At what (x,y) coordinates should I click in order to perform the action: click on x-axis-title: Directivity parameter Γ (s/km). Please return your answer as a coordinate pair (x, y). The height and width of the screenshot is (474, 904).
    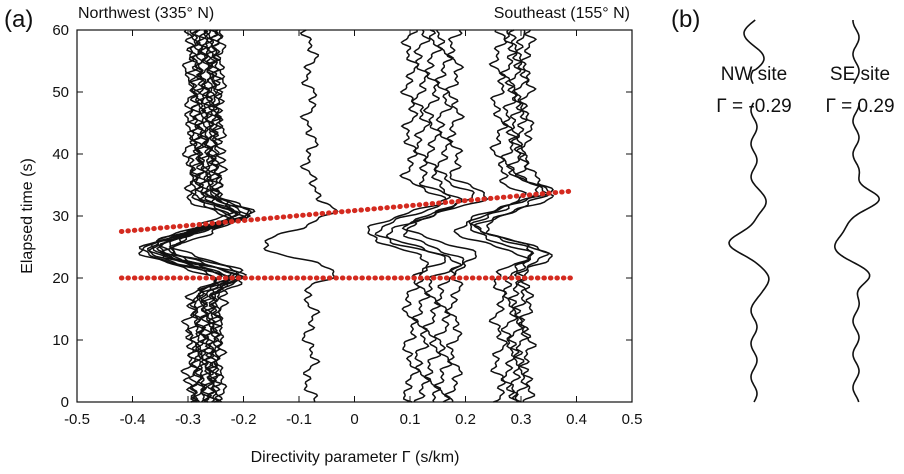
    Looking at the image, I should click on (355, 457).